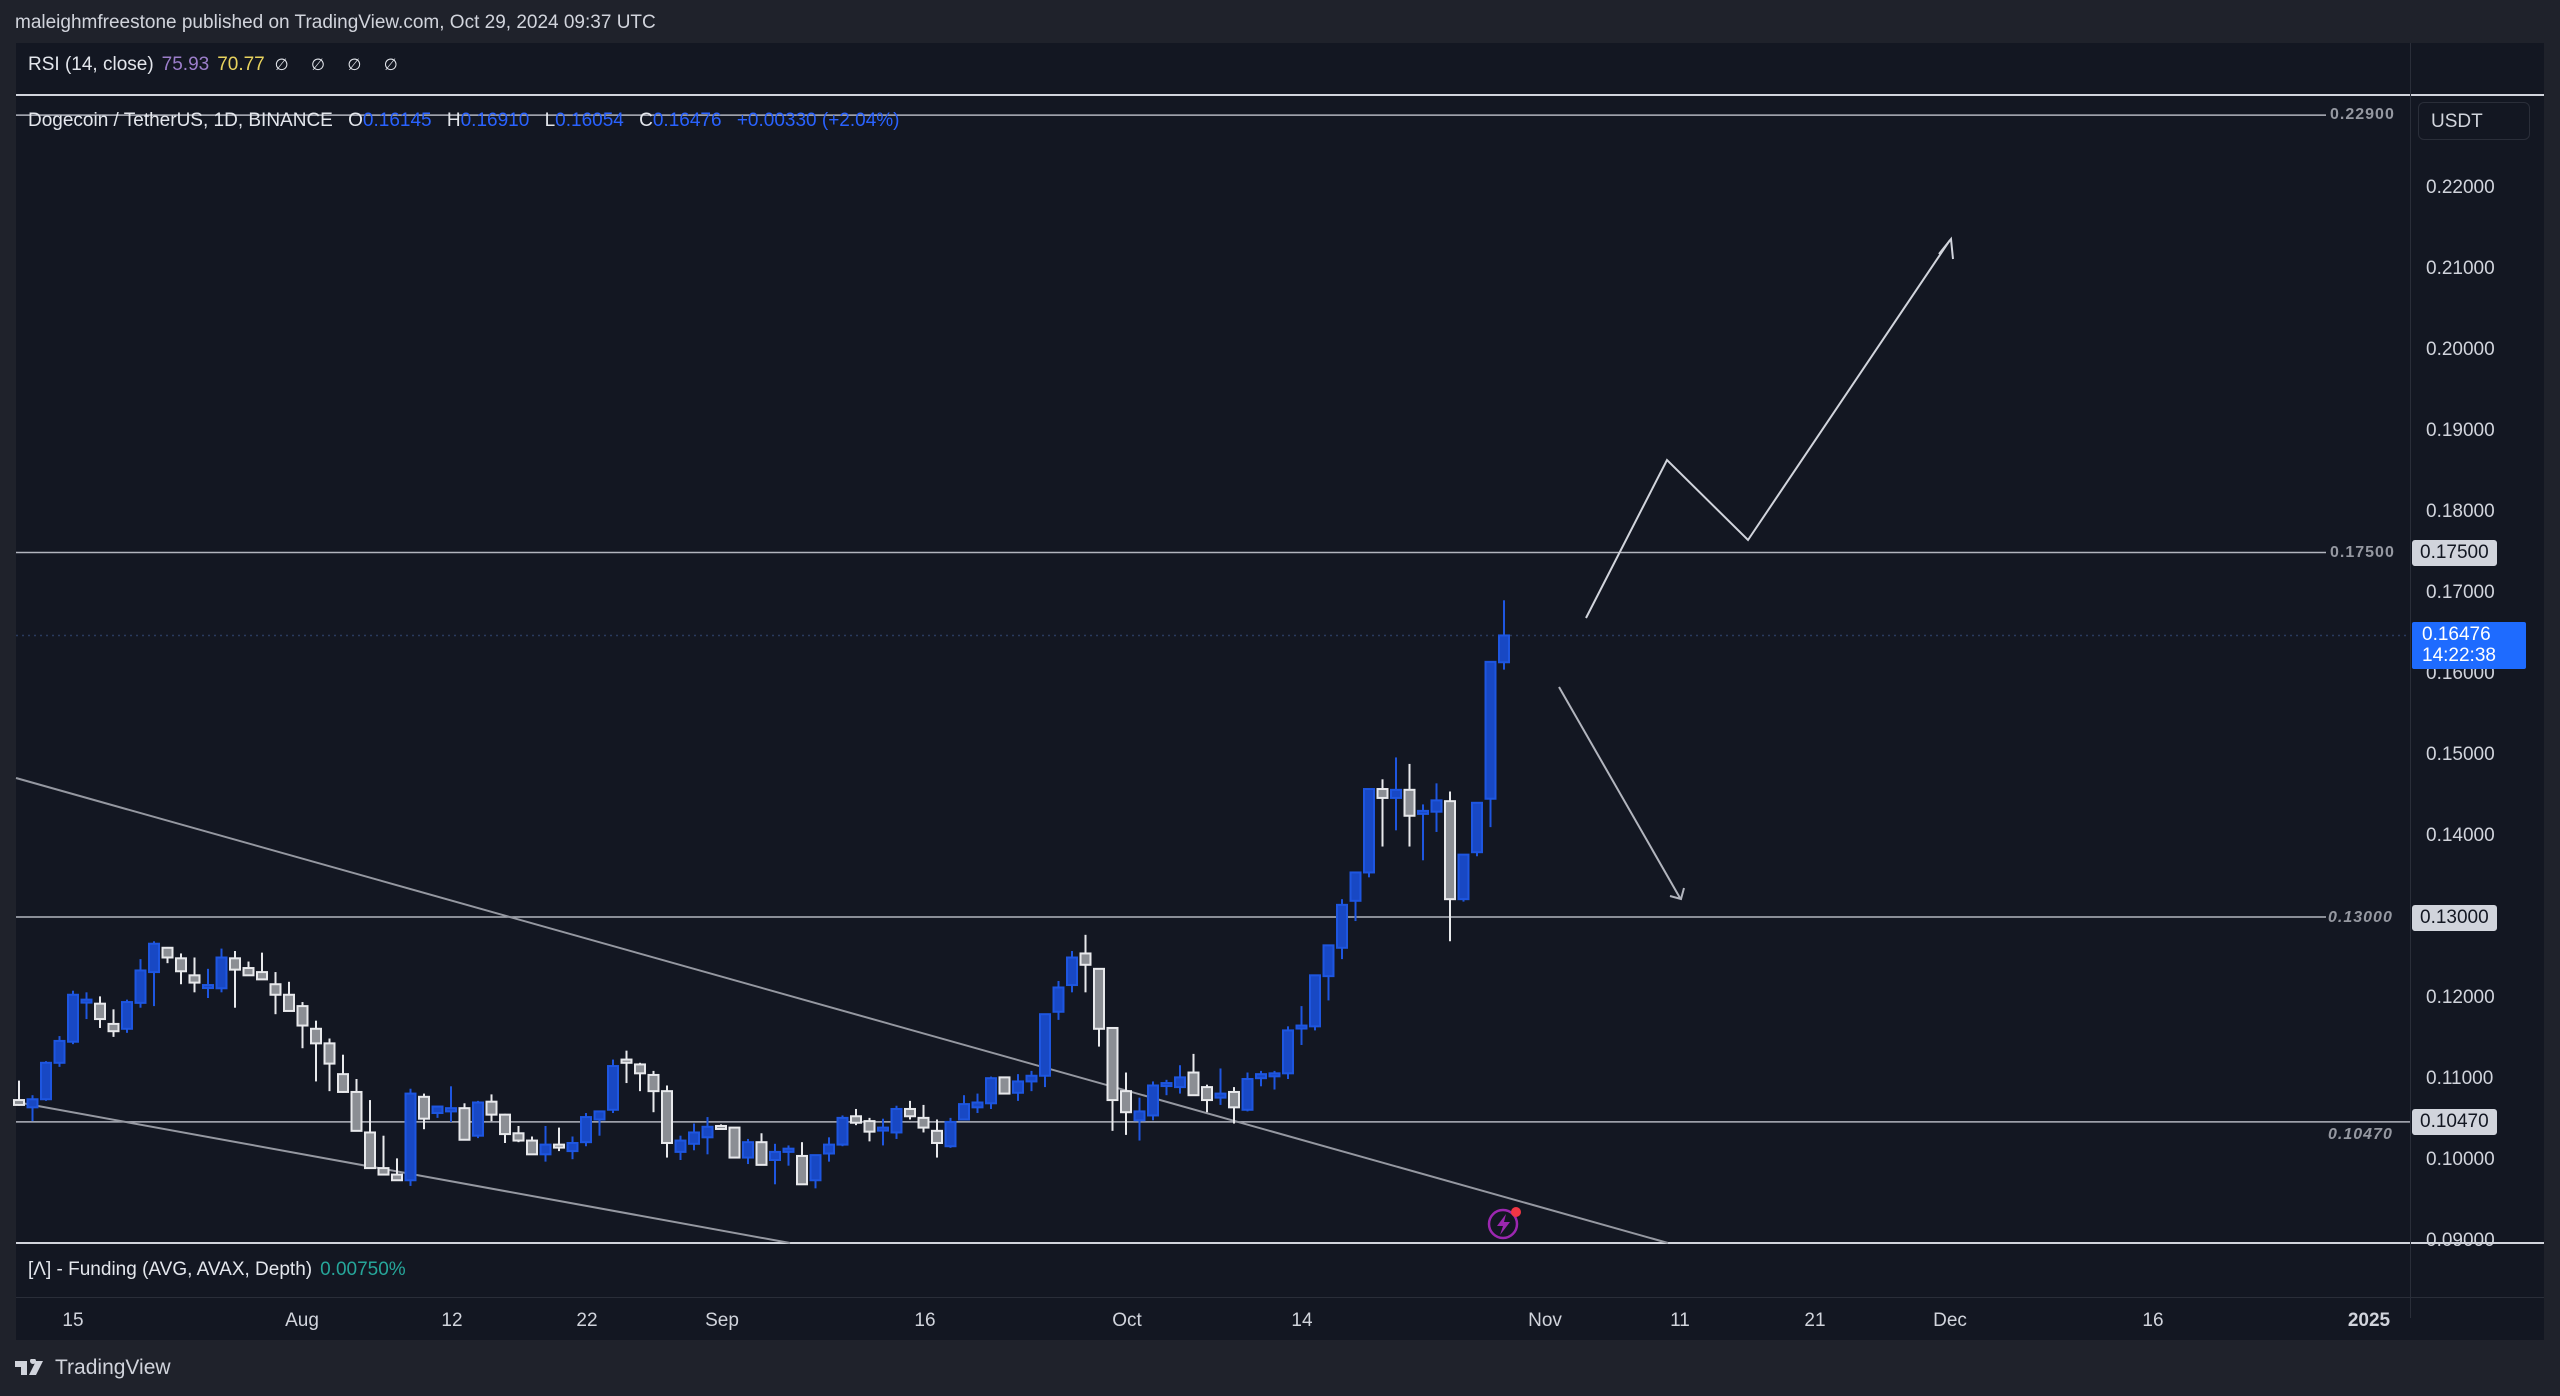 Image resolution: width=2560 pixels, height=1396 pixels. What do you see at coordinates (217, 65) in the screenshot?
I see `rsi-legend: RSI (14, close) 75.93 70.77 ∅ ∅ ∅ ∅` at bounding box center [217, 65].